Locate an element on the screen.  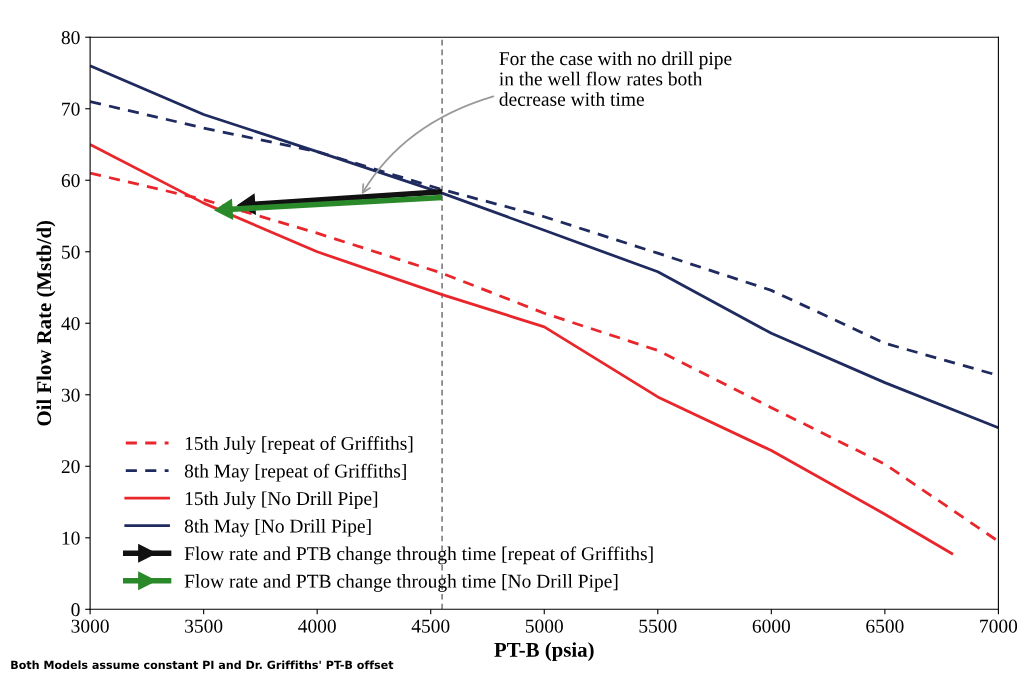
x-tick-label: 7000 is located at coordinates (999, 626).